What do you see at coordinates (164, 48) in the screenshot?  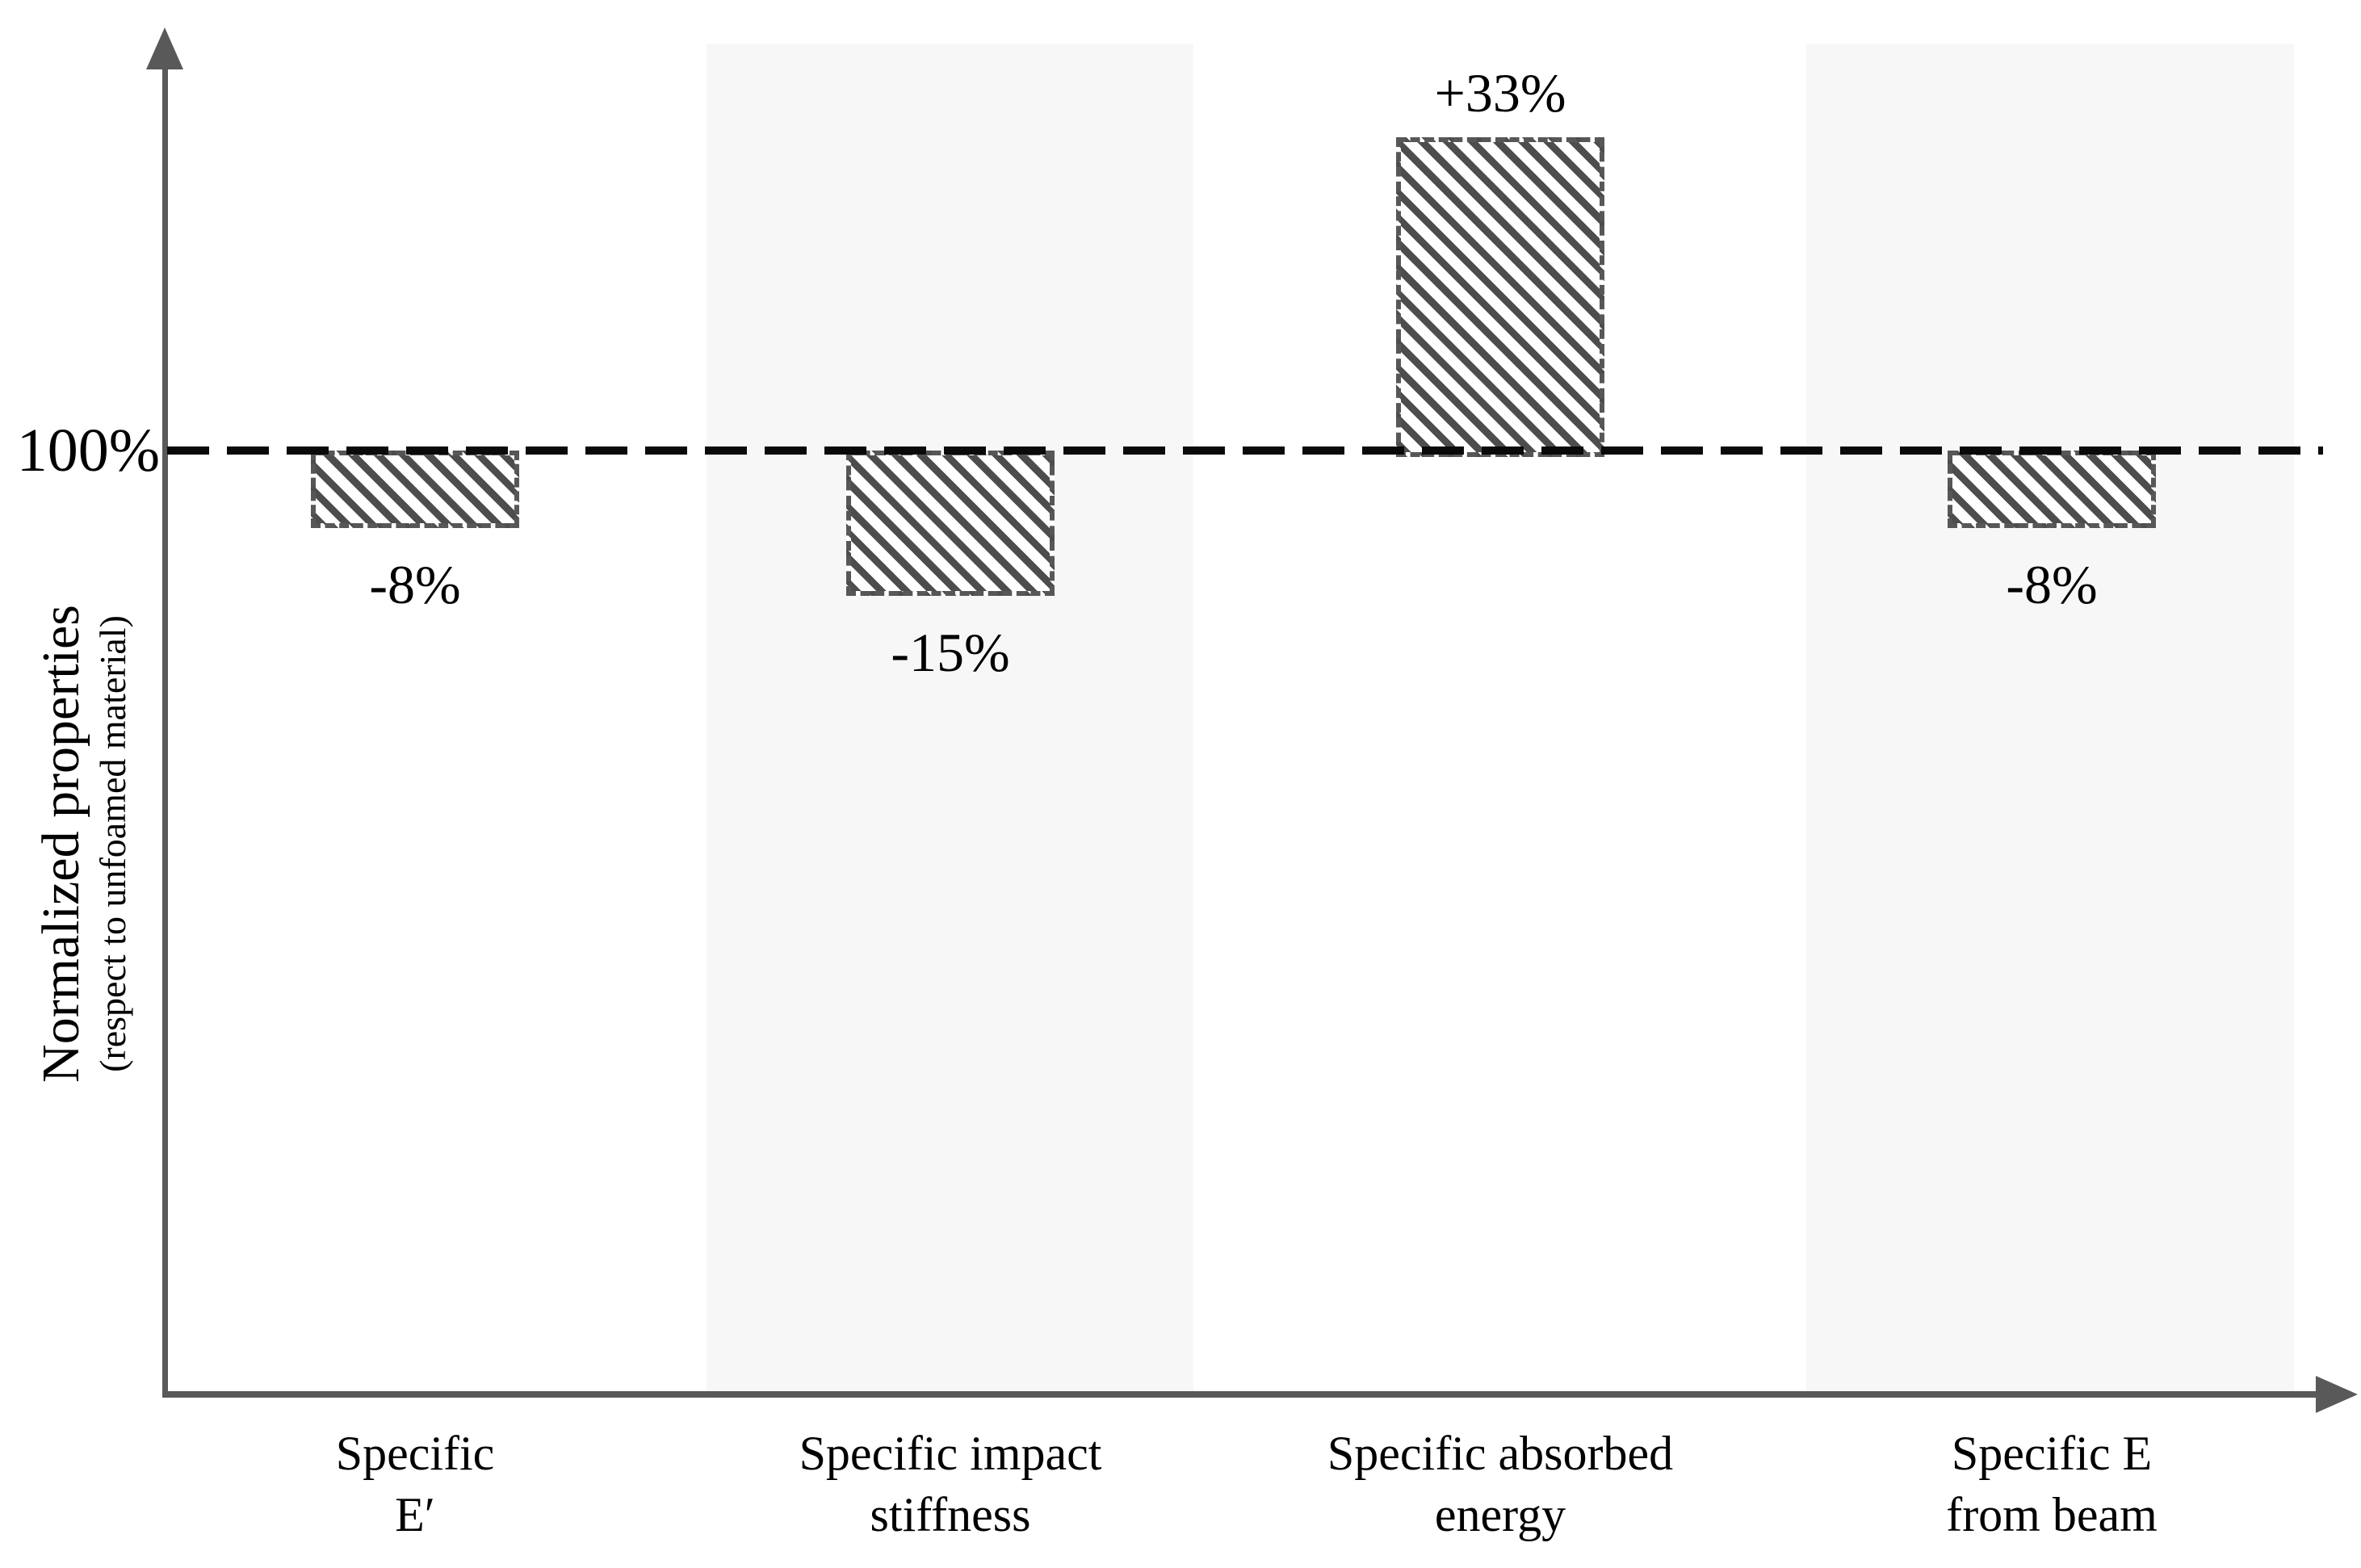 I see `y-axis-arrow-icon` at bounding box center [164, 48].